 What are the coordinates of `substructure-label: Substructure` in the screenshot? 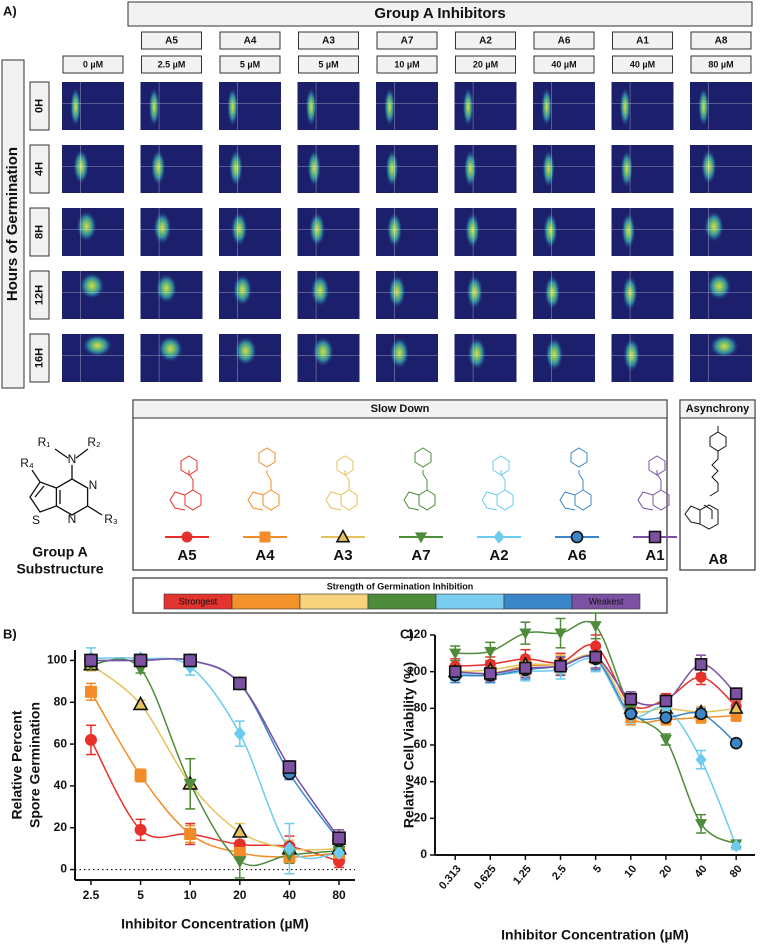 It's located at (59, 569).